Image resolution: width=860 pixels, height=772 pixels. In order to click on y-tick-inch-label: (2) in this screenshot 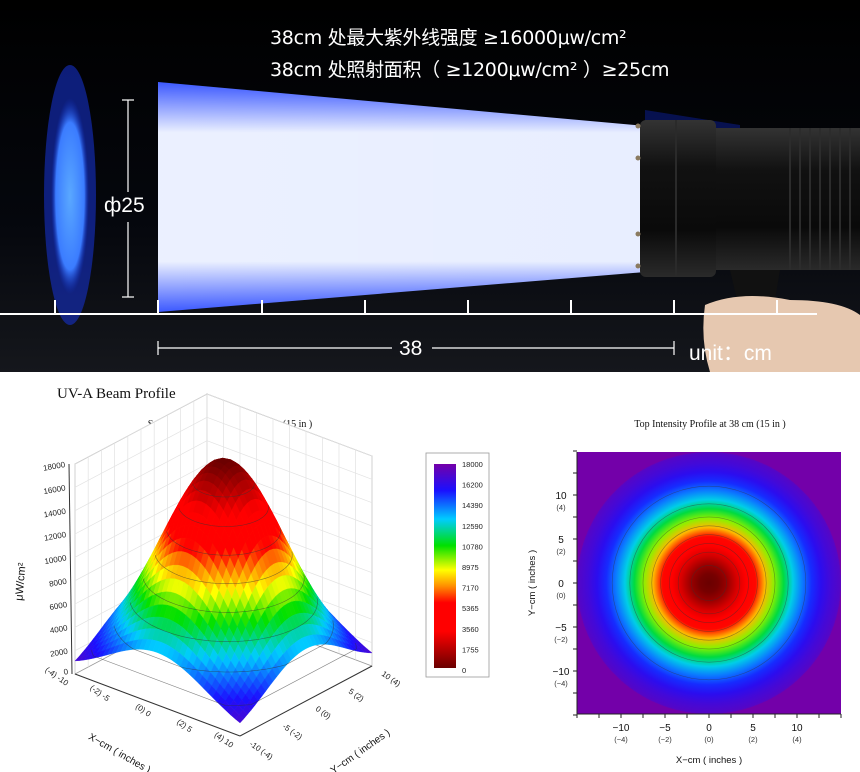, I will do `click(561, 551)`.